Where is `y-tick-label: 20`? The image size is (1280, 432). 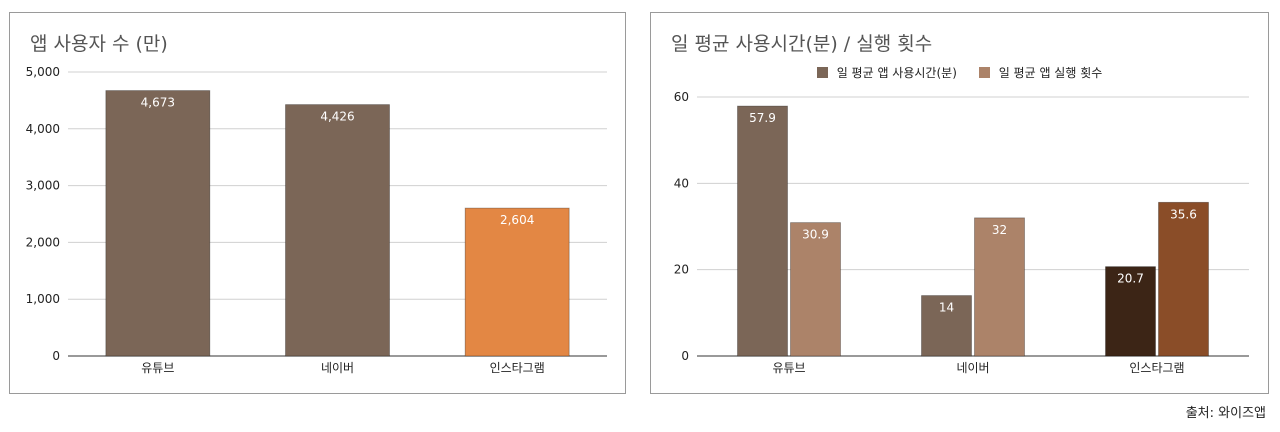 y-tick-label: 20 is located at coordinates (681, 270).